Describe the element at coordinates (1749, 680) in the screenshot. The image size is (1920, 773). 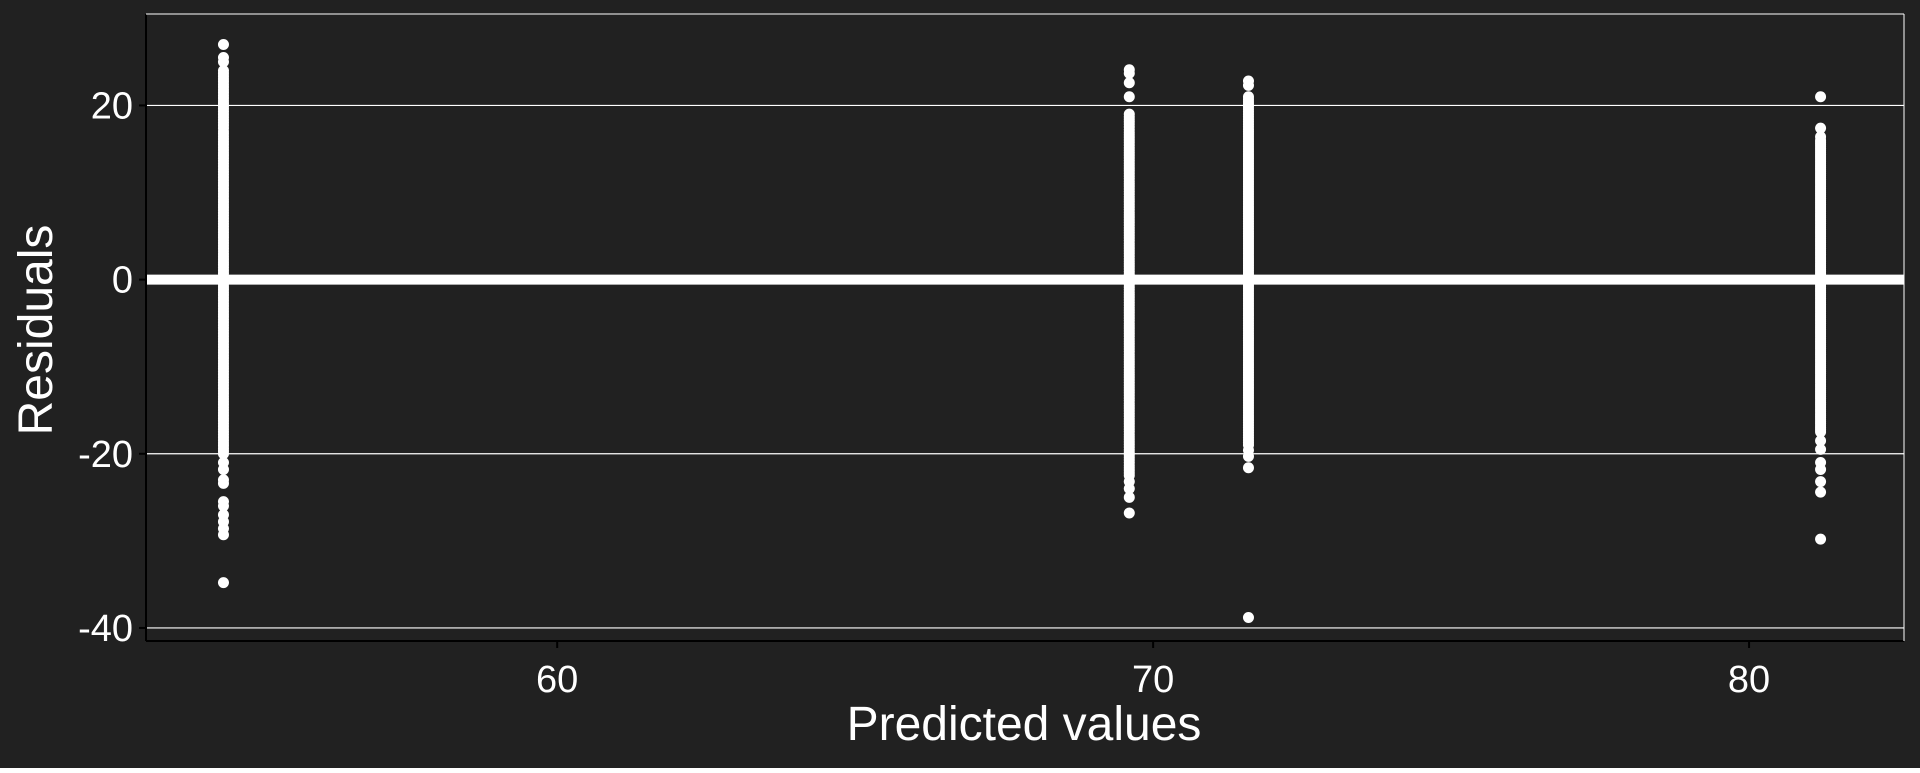
I see `x-tick-label-80: 80` at that location.